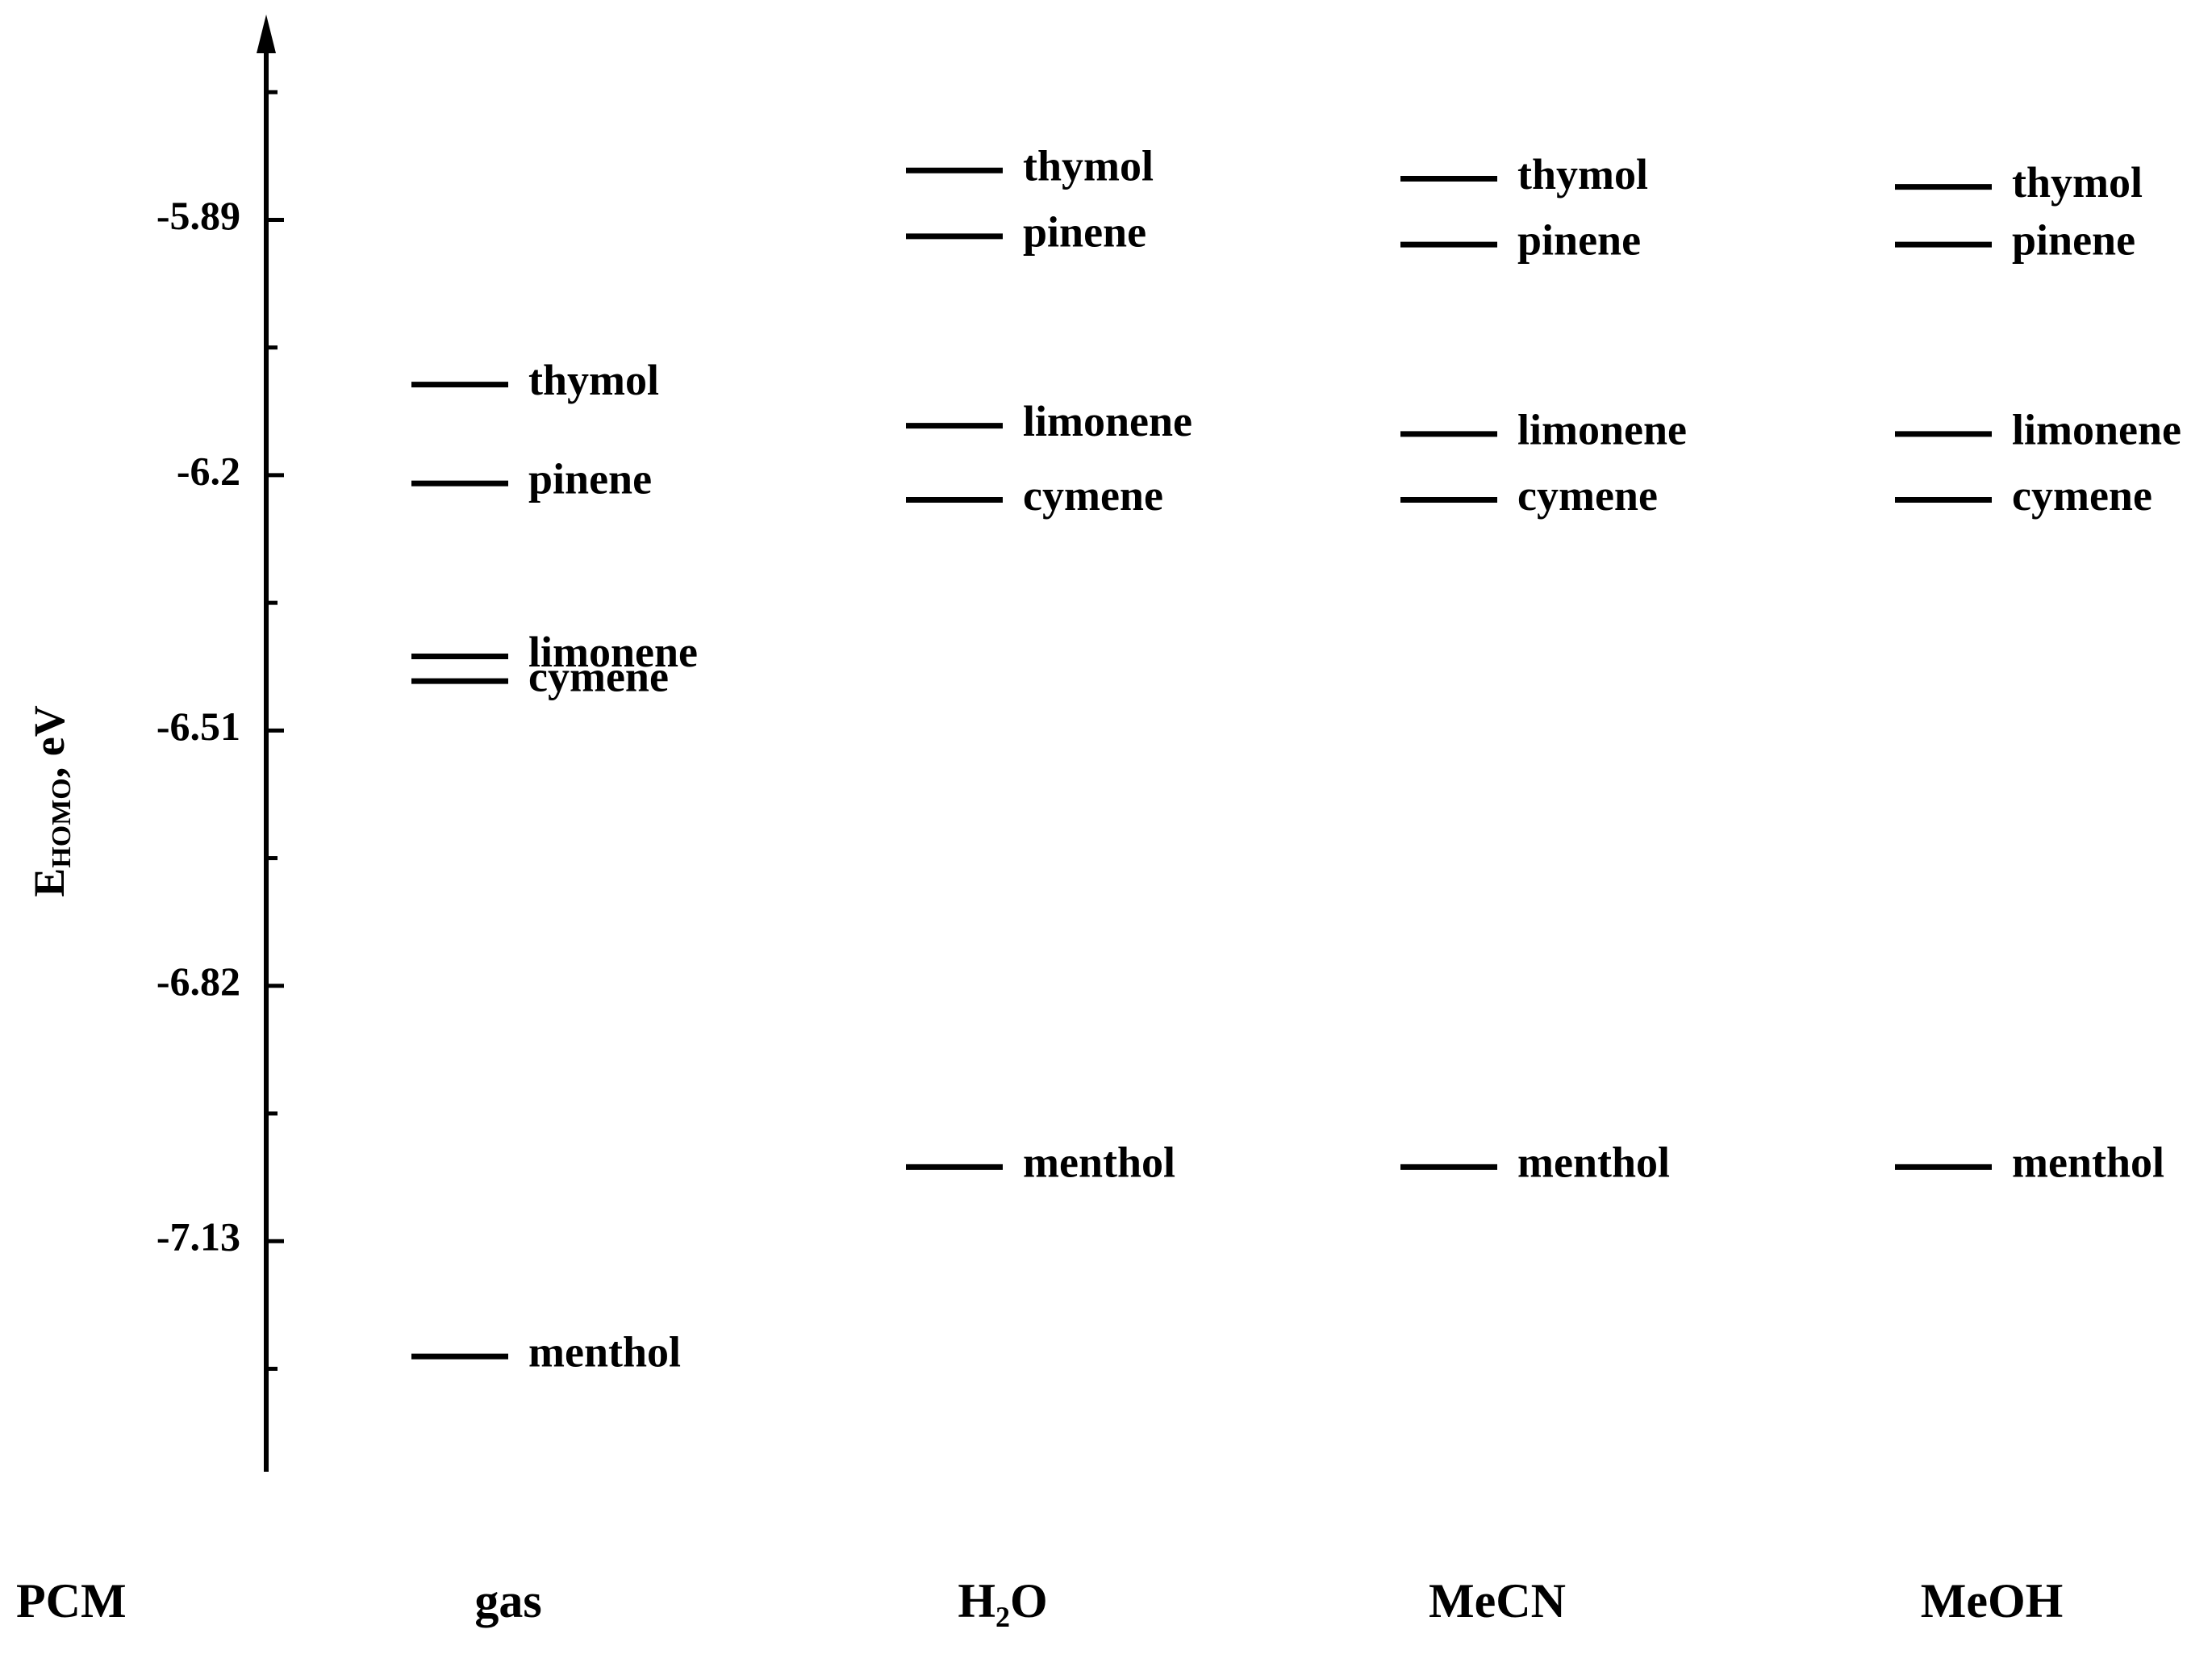 This screenshot has width=2212, height=1667. Describe the element at coordinates (198, 1237) in the screenshot. I see `y-tick-label: -7.13` at that location.